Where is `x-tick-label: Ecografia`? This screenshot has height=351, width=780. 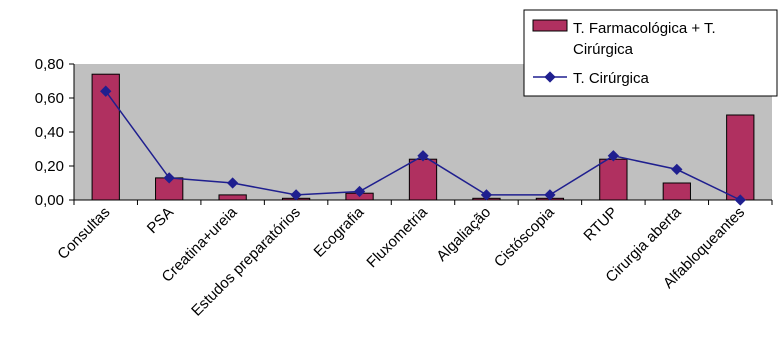
x-tick-label: Ecografia is located at coordinates (339, 231).